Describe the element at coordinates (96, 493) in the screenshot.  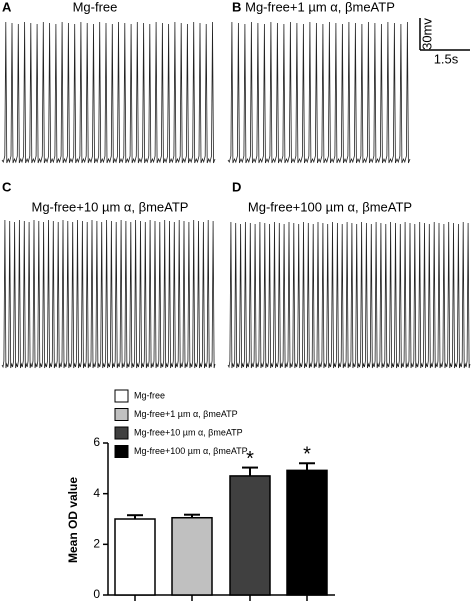
I see `y-tick-label: 4` at that location.